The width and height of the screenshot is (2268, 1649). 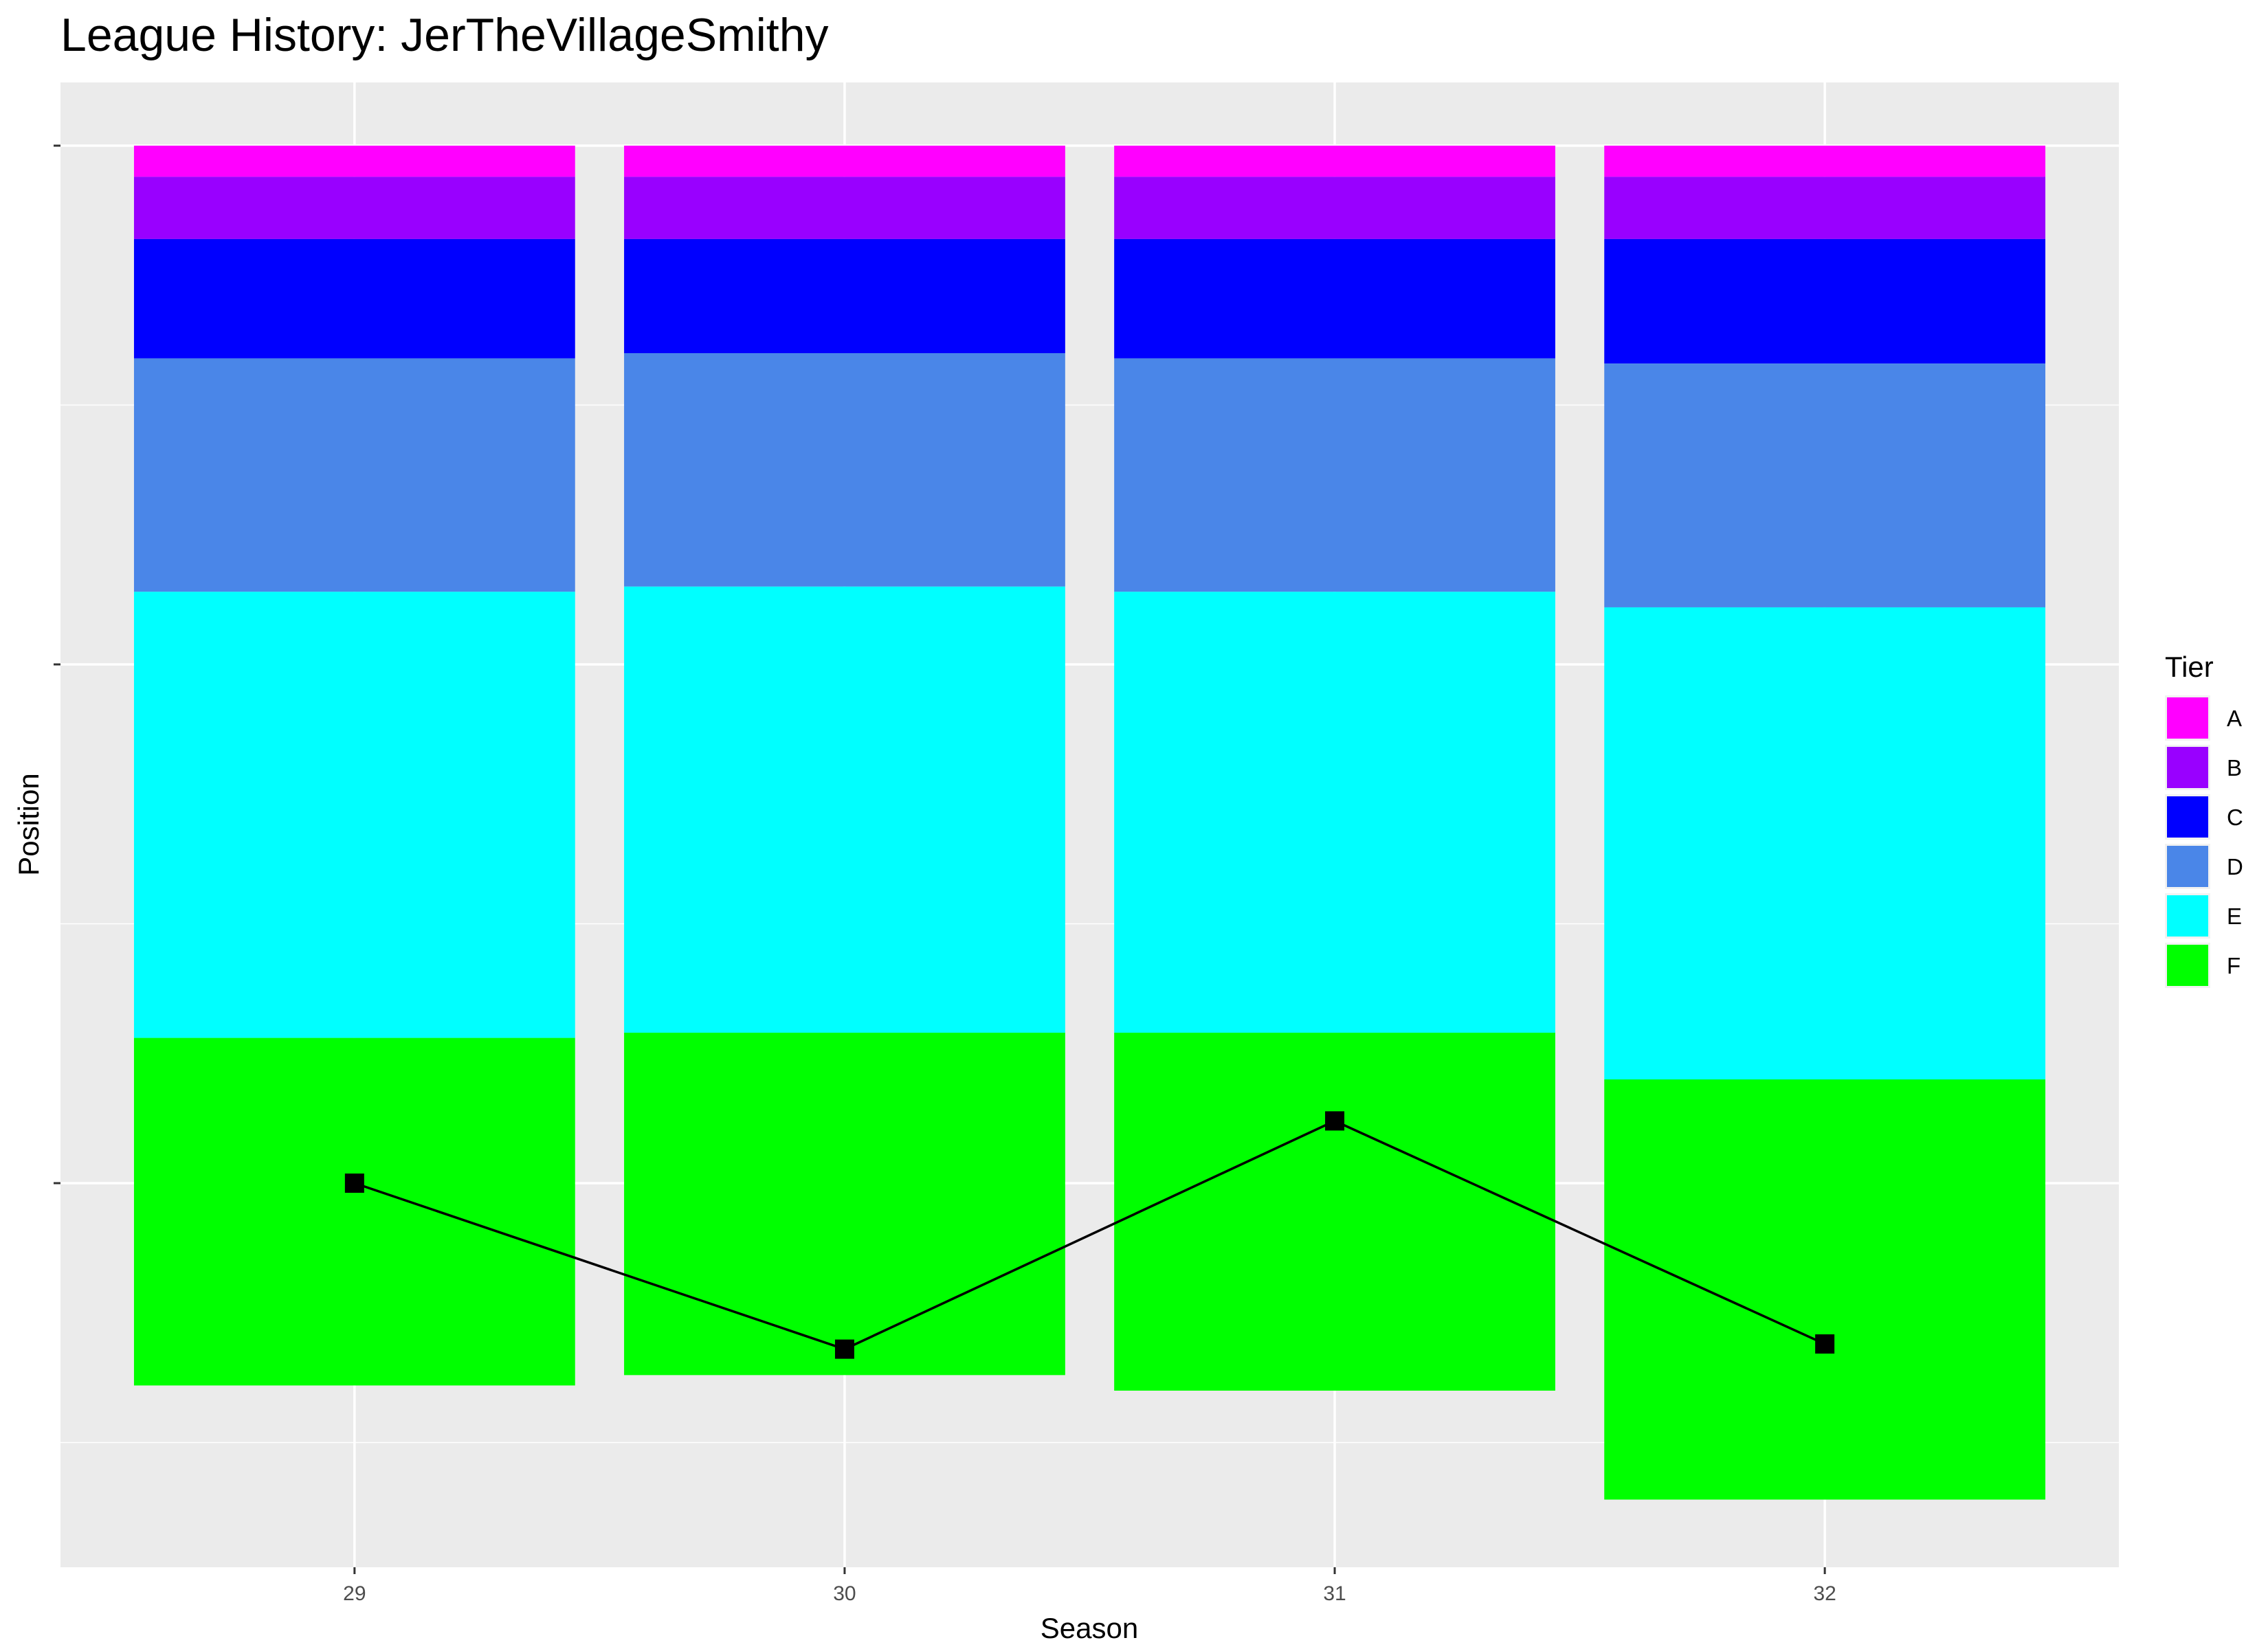 I want to click on legend-key-b, so click(x=2187, y=767).